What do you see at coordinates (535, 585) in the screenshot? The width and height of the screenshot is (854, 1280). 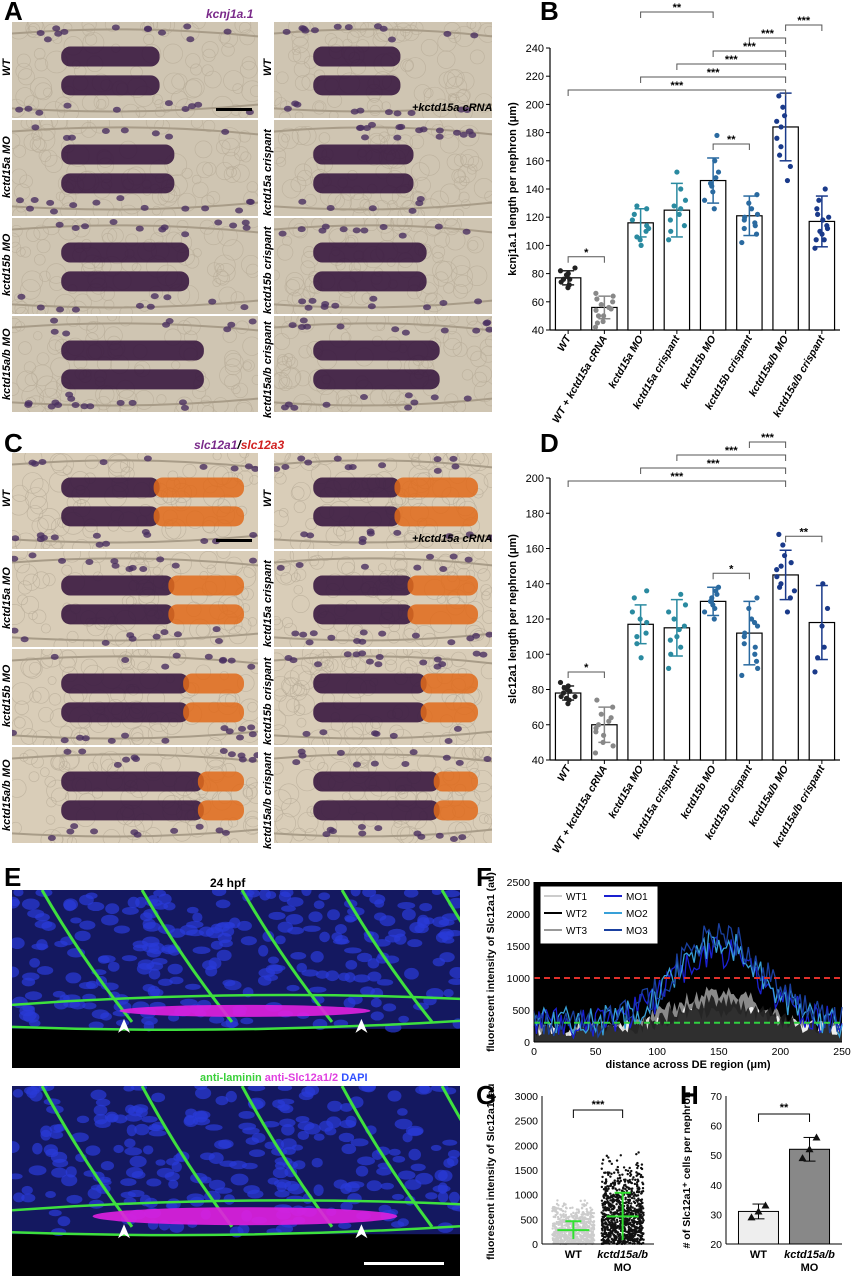 I see `y-tick-label: 140` at bounding box center [535, 585].